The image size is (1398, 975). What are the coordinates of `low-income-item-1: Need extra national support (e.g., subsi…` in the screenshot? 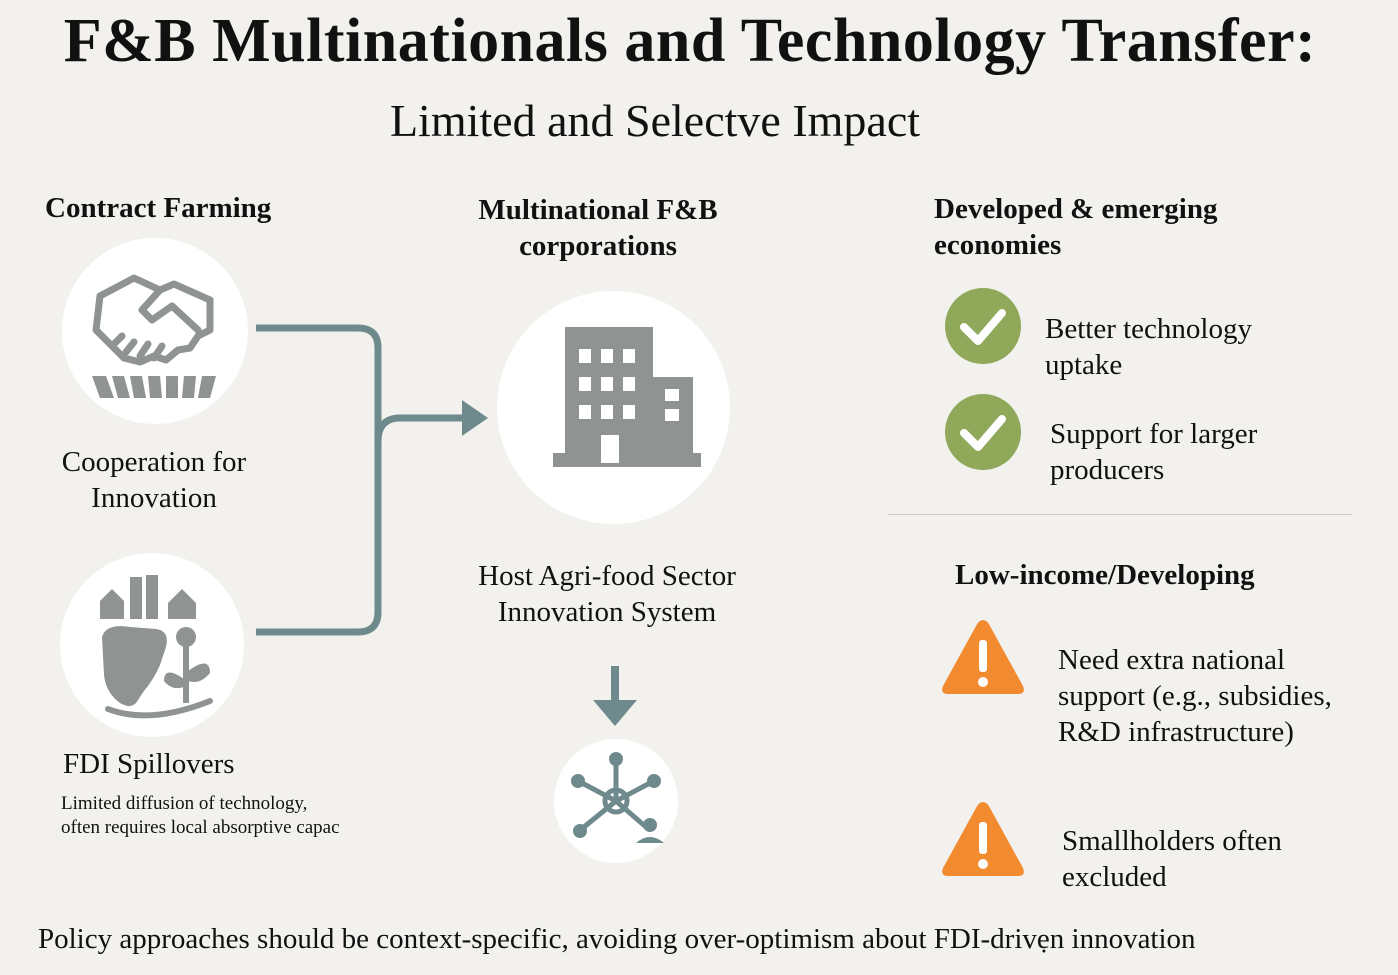 It's located at (1195, 696).